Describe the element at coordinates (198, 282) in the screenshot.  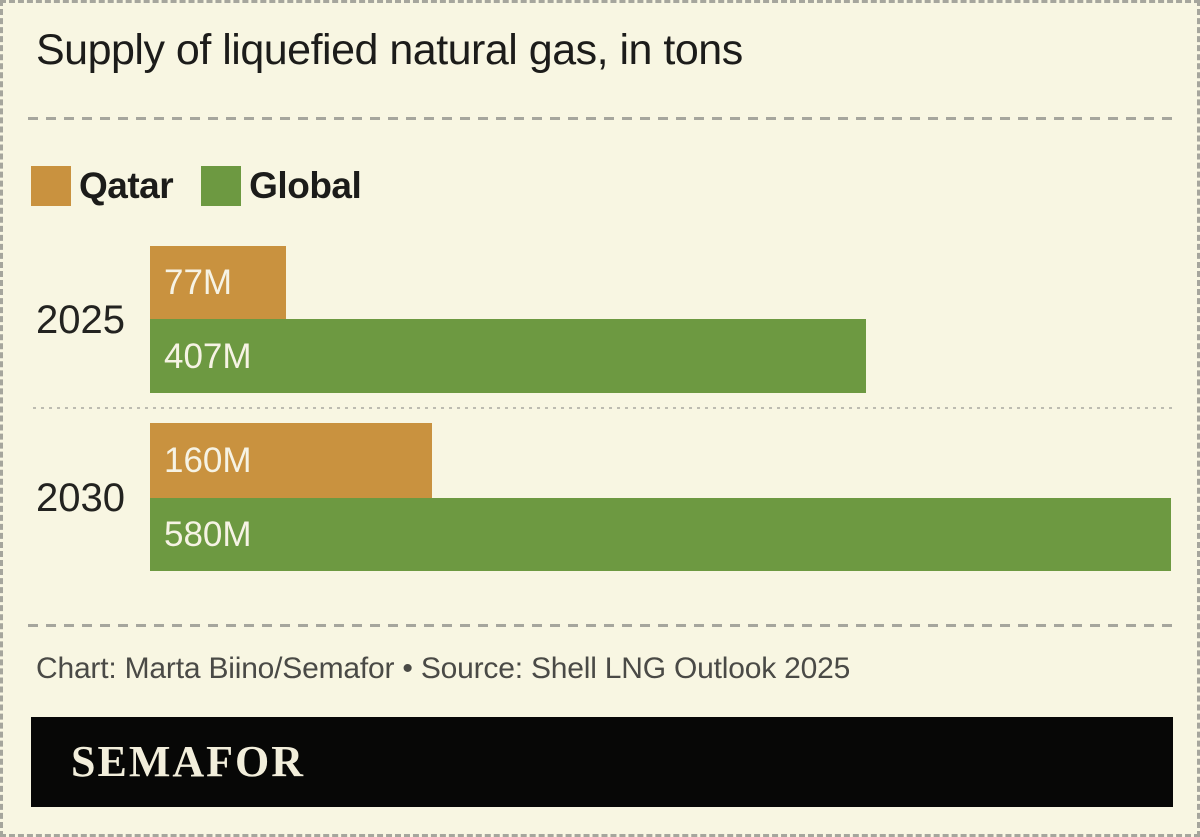
I see `bar-value-2025-qatar: 77M` at that location.